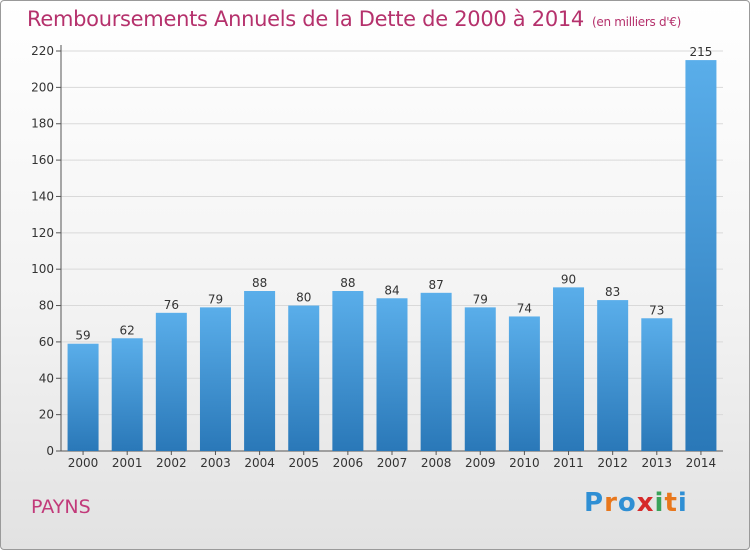 Image resolution: width=750 pixels, height=550 pixels. I want to click on x-tick-label: 2003, so click(215, 463).